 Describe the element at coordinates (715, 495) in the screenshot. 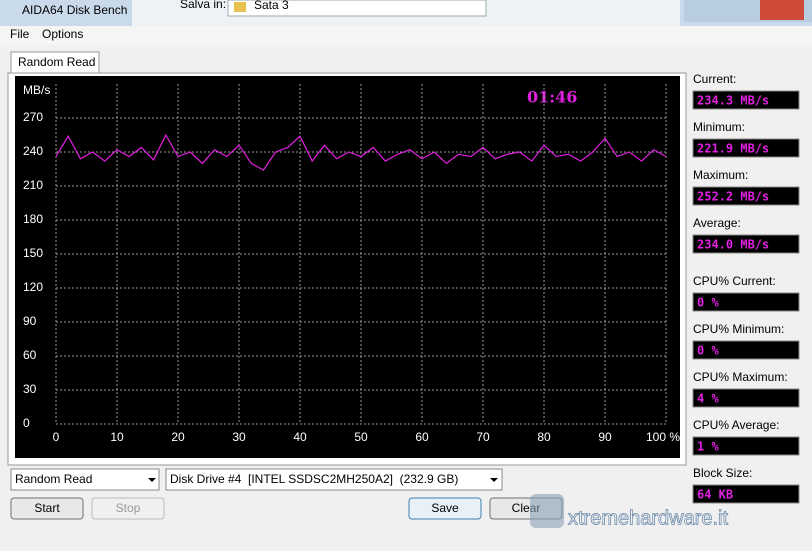

I see `stat-value: 64 KB` at that location.